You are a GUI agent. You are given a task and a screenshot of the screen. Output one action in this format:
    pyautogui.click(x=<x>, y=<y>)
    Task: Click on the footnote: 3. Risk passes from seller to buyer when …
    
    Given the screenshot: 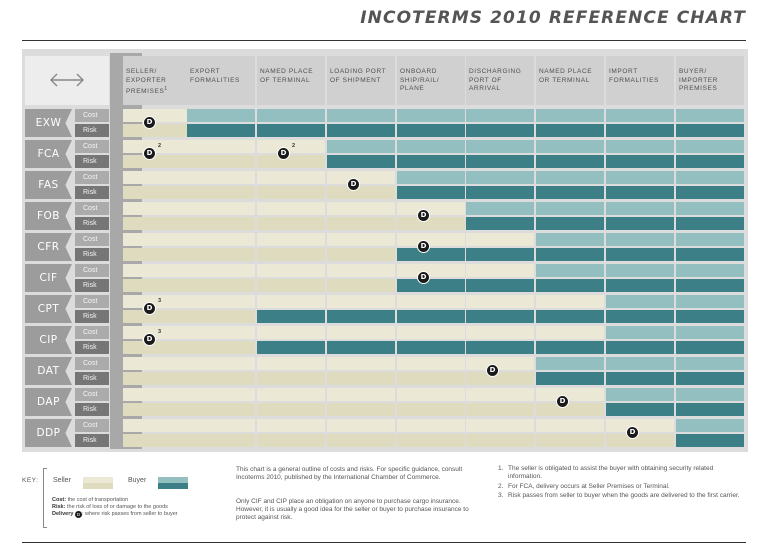 What is the action you would take?
    pyautogui.click(x=623, y=496)
    